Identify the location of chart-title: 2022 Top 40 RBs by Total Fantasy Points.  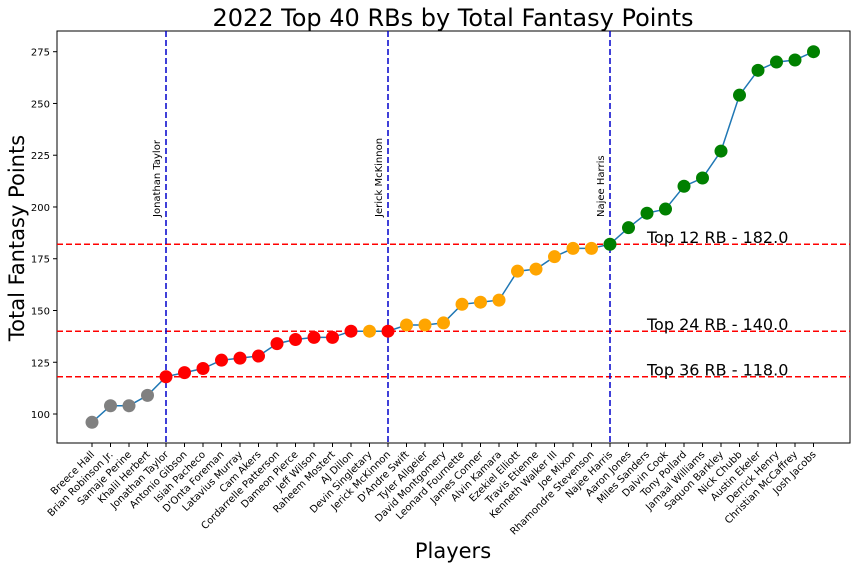
(452, 18).